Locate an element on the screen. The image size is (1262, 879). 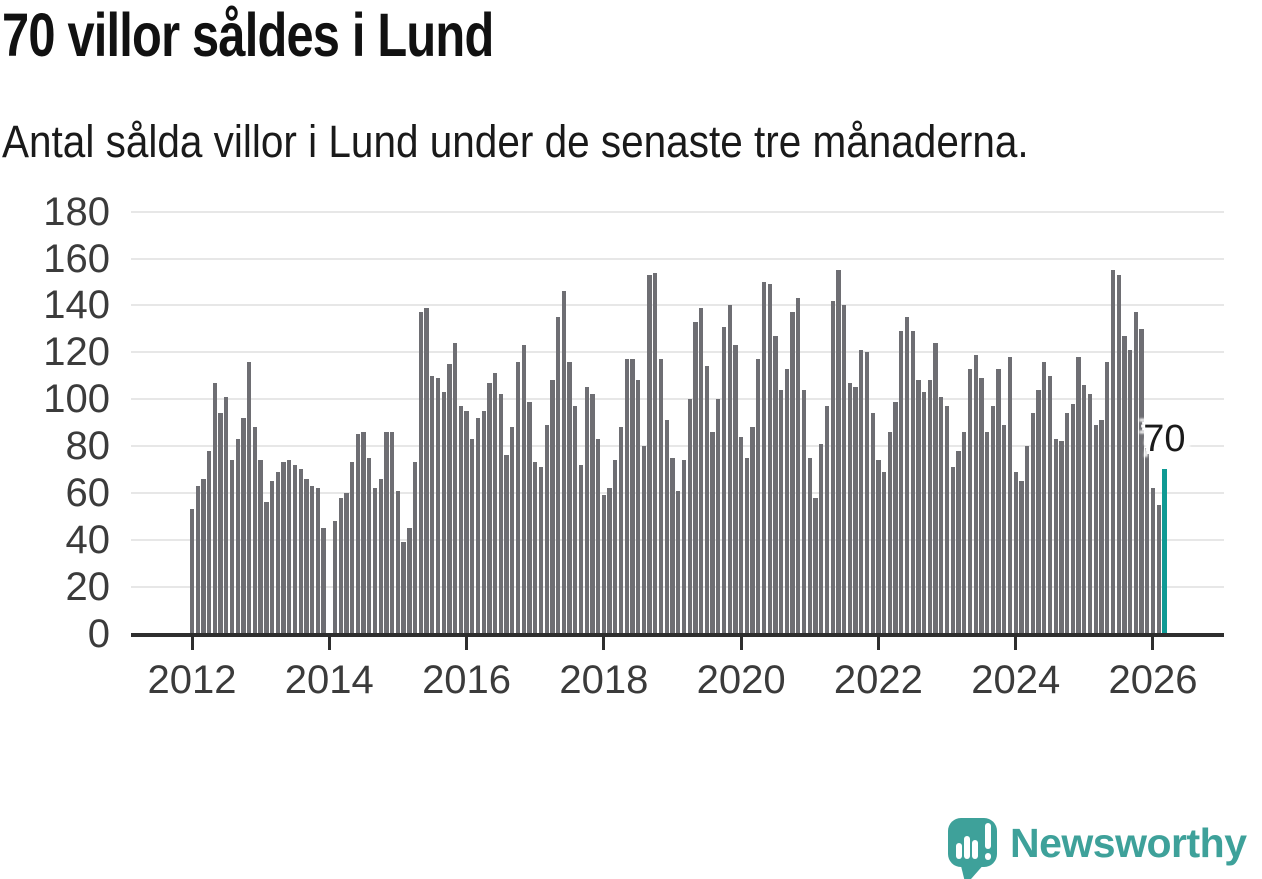
x-axis-tick-2020 is located at coordinates (741, 643).